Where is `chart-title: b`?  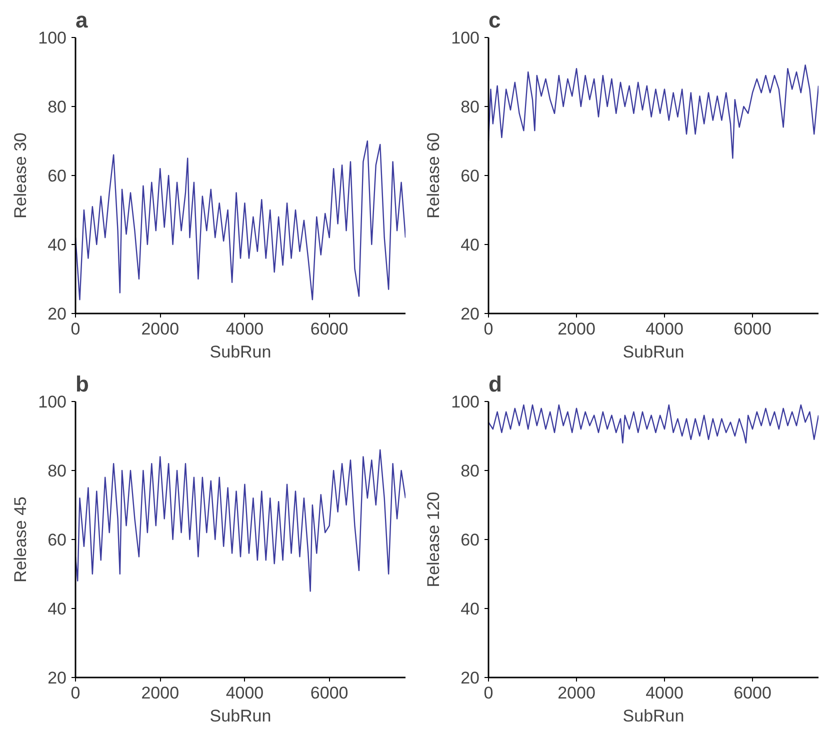 chart-title: b is located at coordinates (82, 384).